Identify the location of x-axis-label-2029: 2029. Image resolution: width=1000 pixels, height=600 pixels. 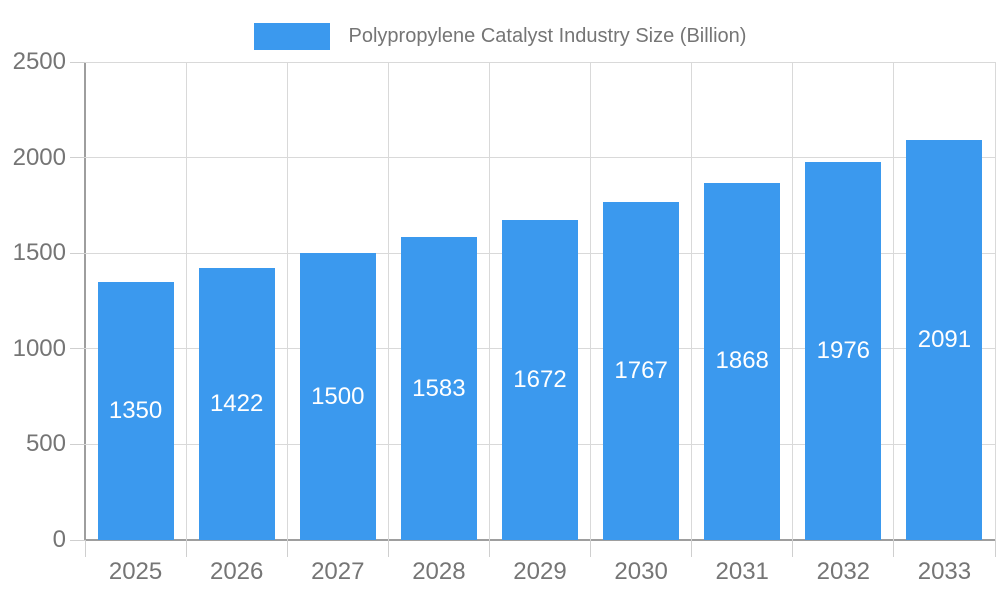
(540, 571).